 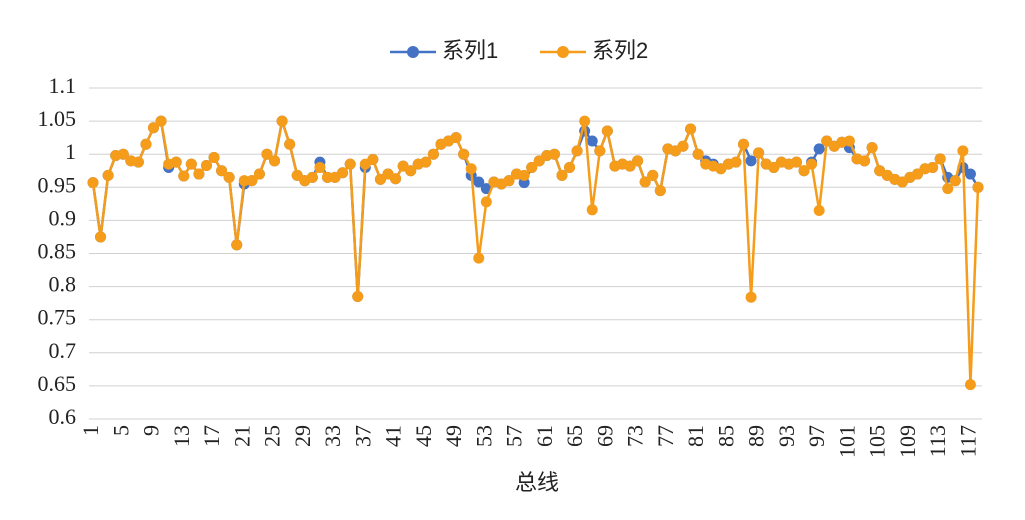 I want to click on y-tick-label: 0.6, so click(x=63, y=416).